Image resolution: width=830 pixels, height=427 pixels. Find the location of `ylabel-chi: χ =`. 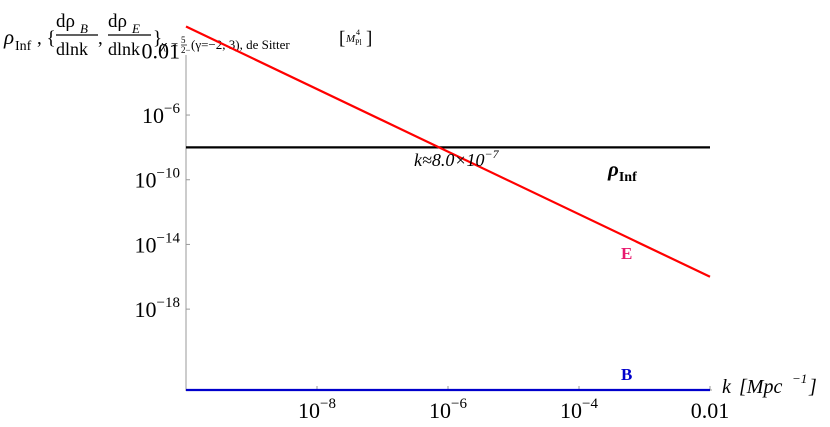

ylabel-chi: χ = is located at coordinates (169, 44).